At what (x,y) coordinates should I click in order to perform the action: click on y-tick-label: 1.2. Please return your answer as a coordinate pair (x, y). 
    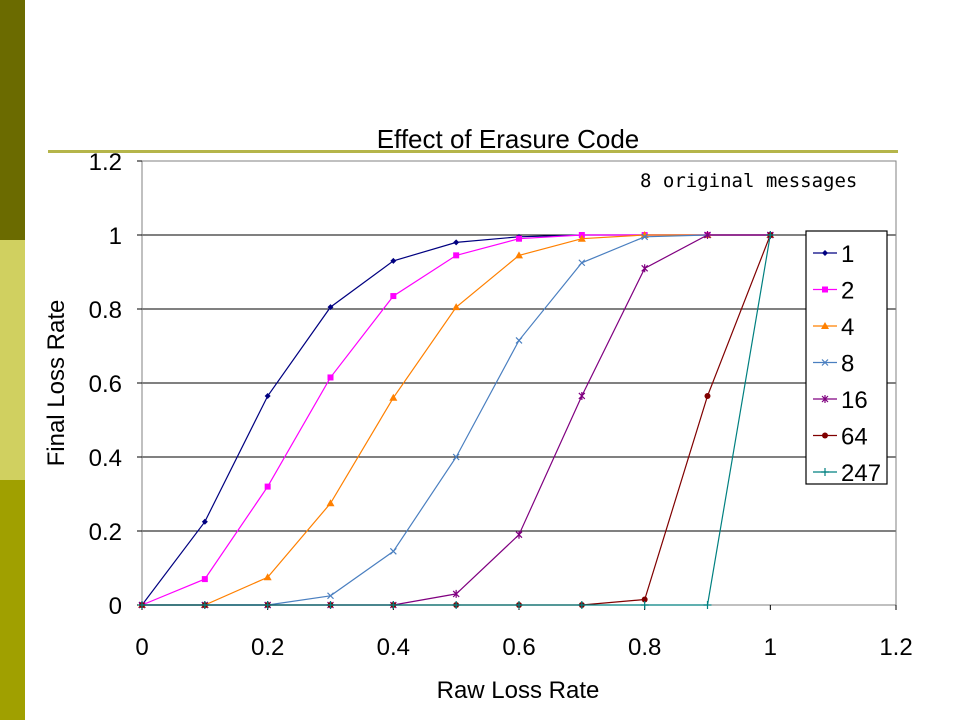
    Looking at the image, I should click on (105, 162).